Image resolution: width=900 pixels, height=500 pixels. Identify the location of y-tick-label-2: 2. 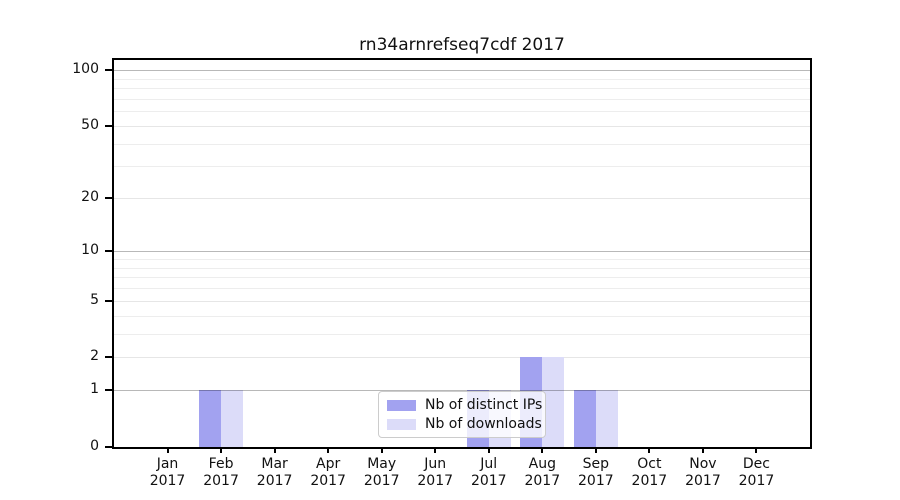
(94, 356).